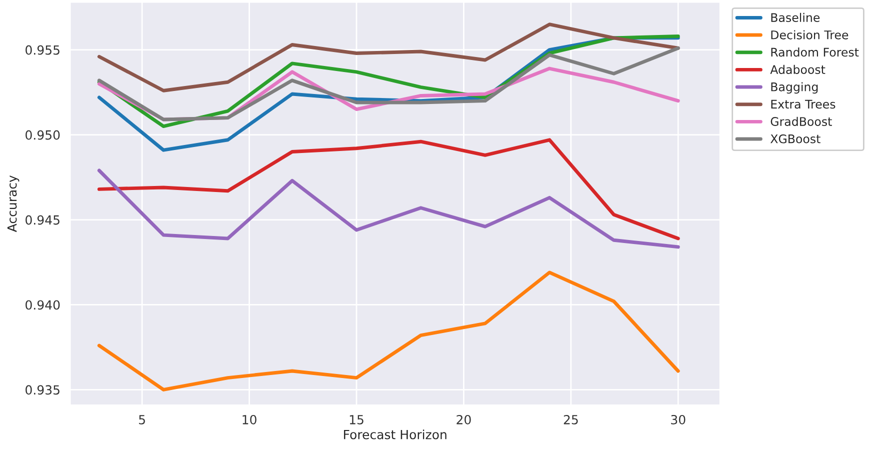 This screenshot has width=878, height=450. I want to click on y-tick-label: 0.950, so click(43, 135).